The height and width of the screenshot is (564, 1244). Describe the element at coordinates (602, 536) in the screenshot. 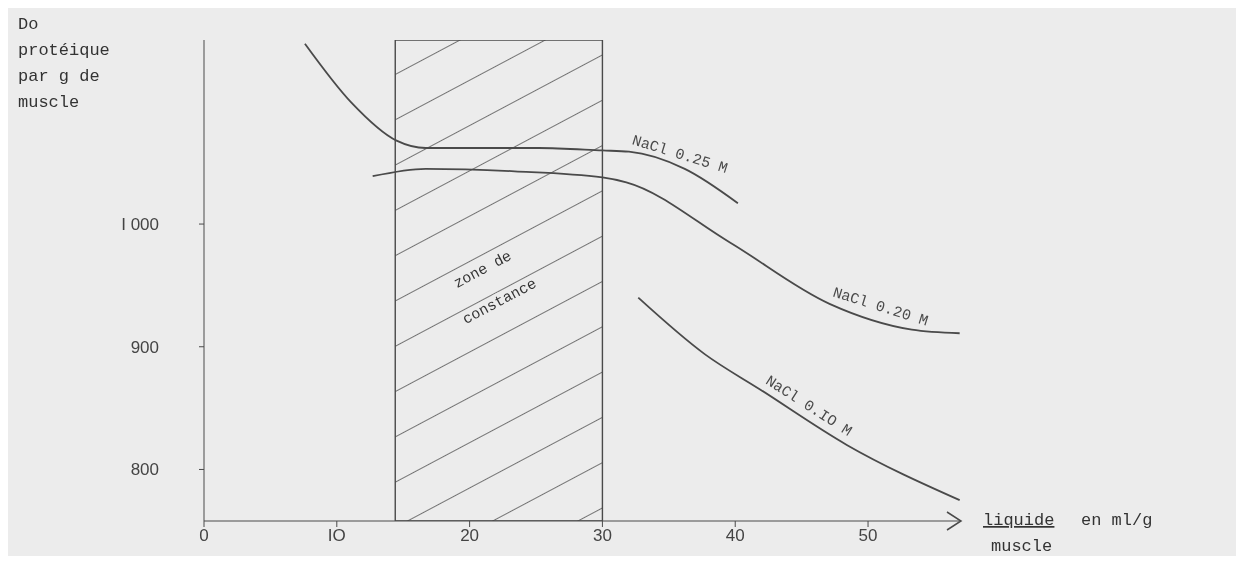

I see `x-tick-label: 30` at that location.